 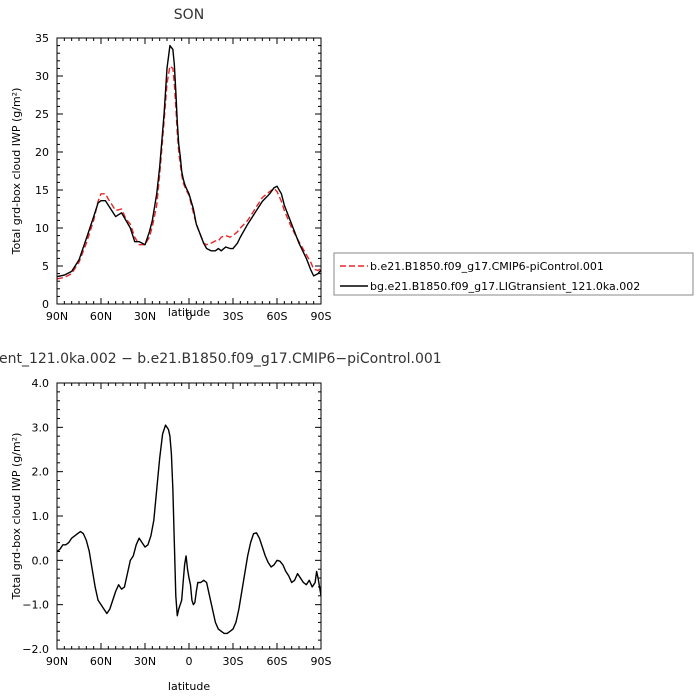 I want to click on y-tick-label: 2.0, so click(x=41, y=472).